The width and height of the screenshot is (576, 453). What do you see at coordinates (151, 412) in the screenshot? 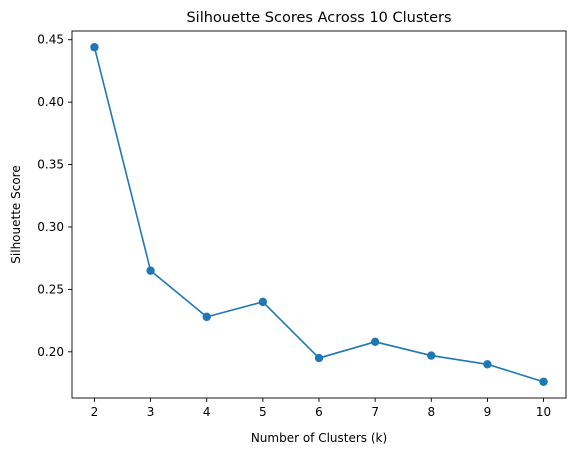
I see `x-tick-label: 3` at bounding box center [151, 412].